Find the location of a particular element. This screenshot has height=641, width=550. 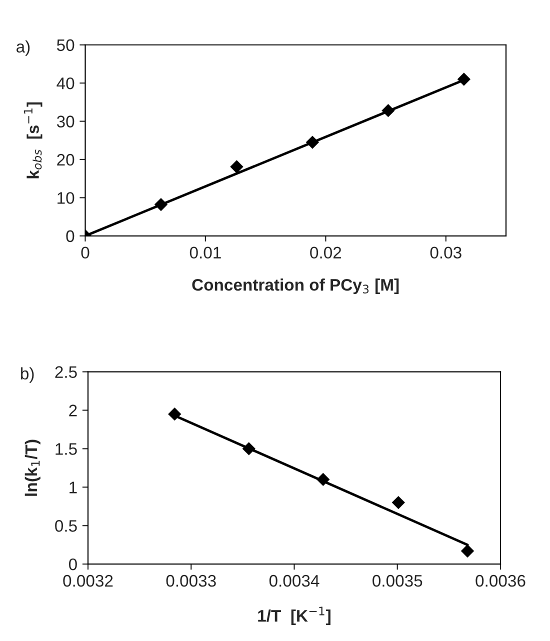

y-tick-label: 20 is located at coordinates (65, 160).